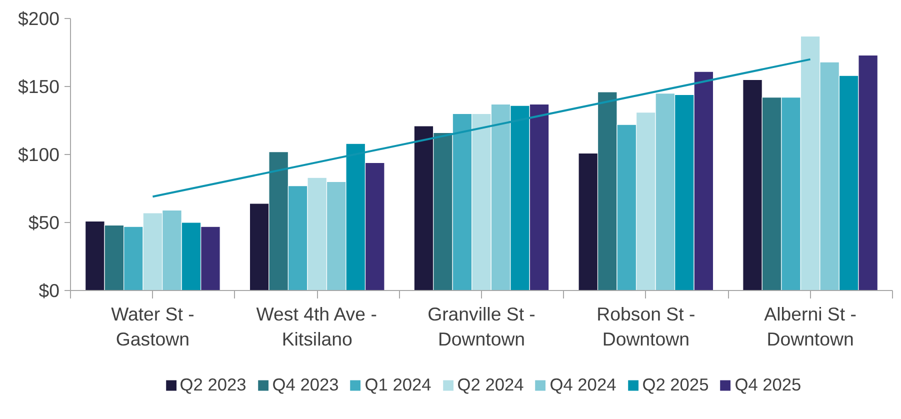 The width and height of the screenshot is (901, 419). I want to click on y-tick-label: $100, so click(39, 154).